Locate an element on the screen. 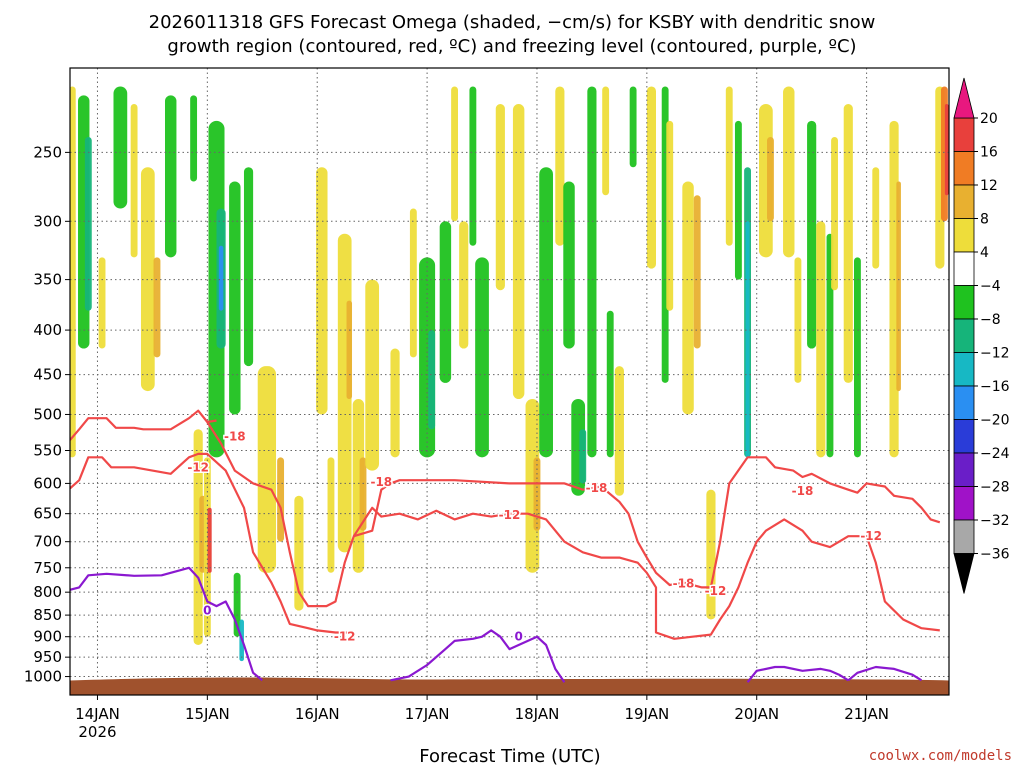 The image size is (1024, 768). y-tick-label-900: 900 is located at coordinates (47, 637).